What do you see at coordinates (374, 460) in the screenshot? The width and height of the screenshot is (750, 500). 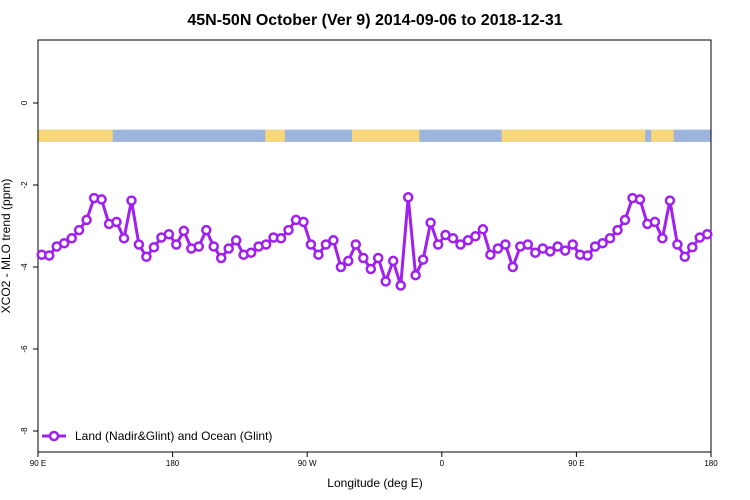 I see `x-axis-ticks: 90 E 180 90 W 0 90 E 180` at bounding box center [374, 460].